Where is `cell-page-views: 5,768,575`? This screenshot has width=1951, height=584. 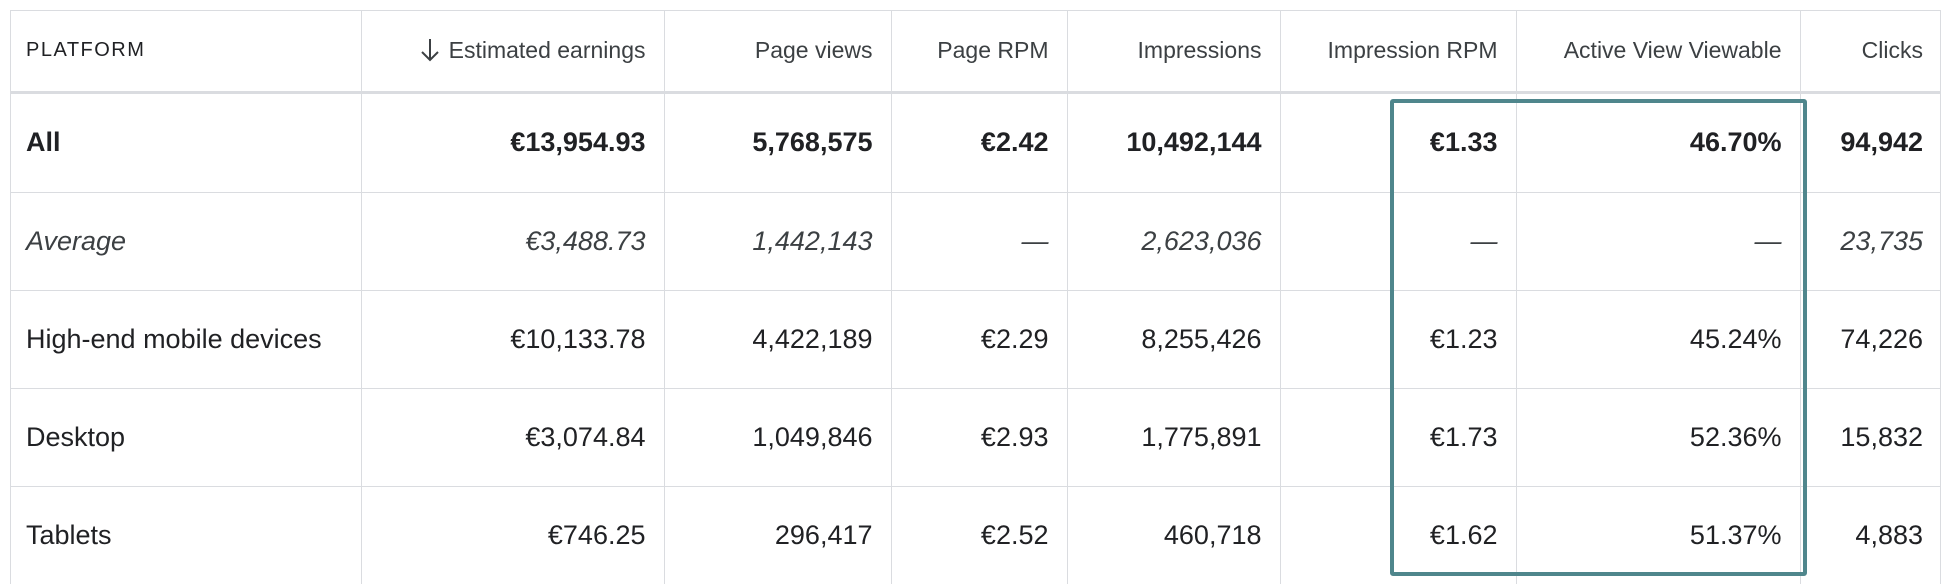 cell-page-views: 5,768,575 is located at coordinates (778, 142).